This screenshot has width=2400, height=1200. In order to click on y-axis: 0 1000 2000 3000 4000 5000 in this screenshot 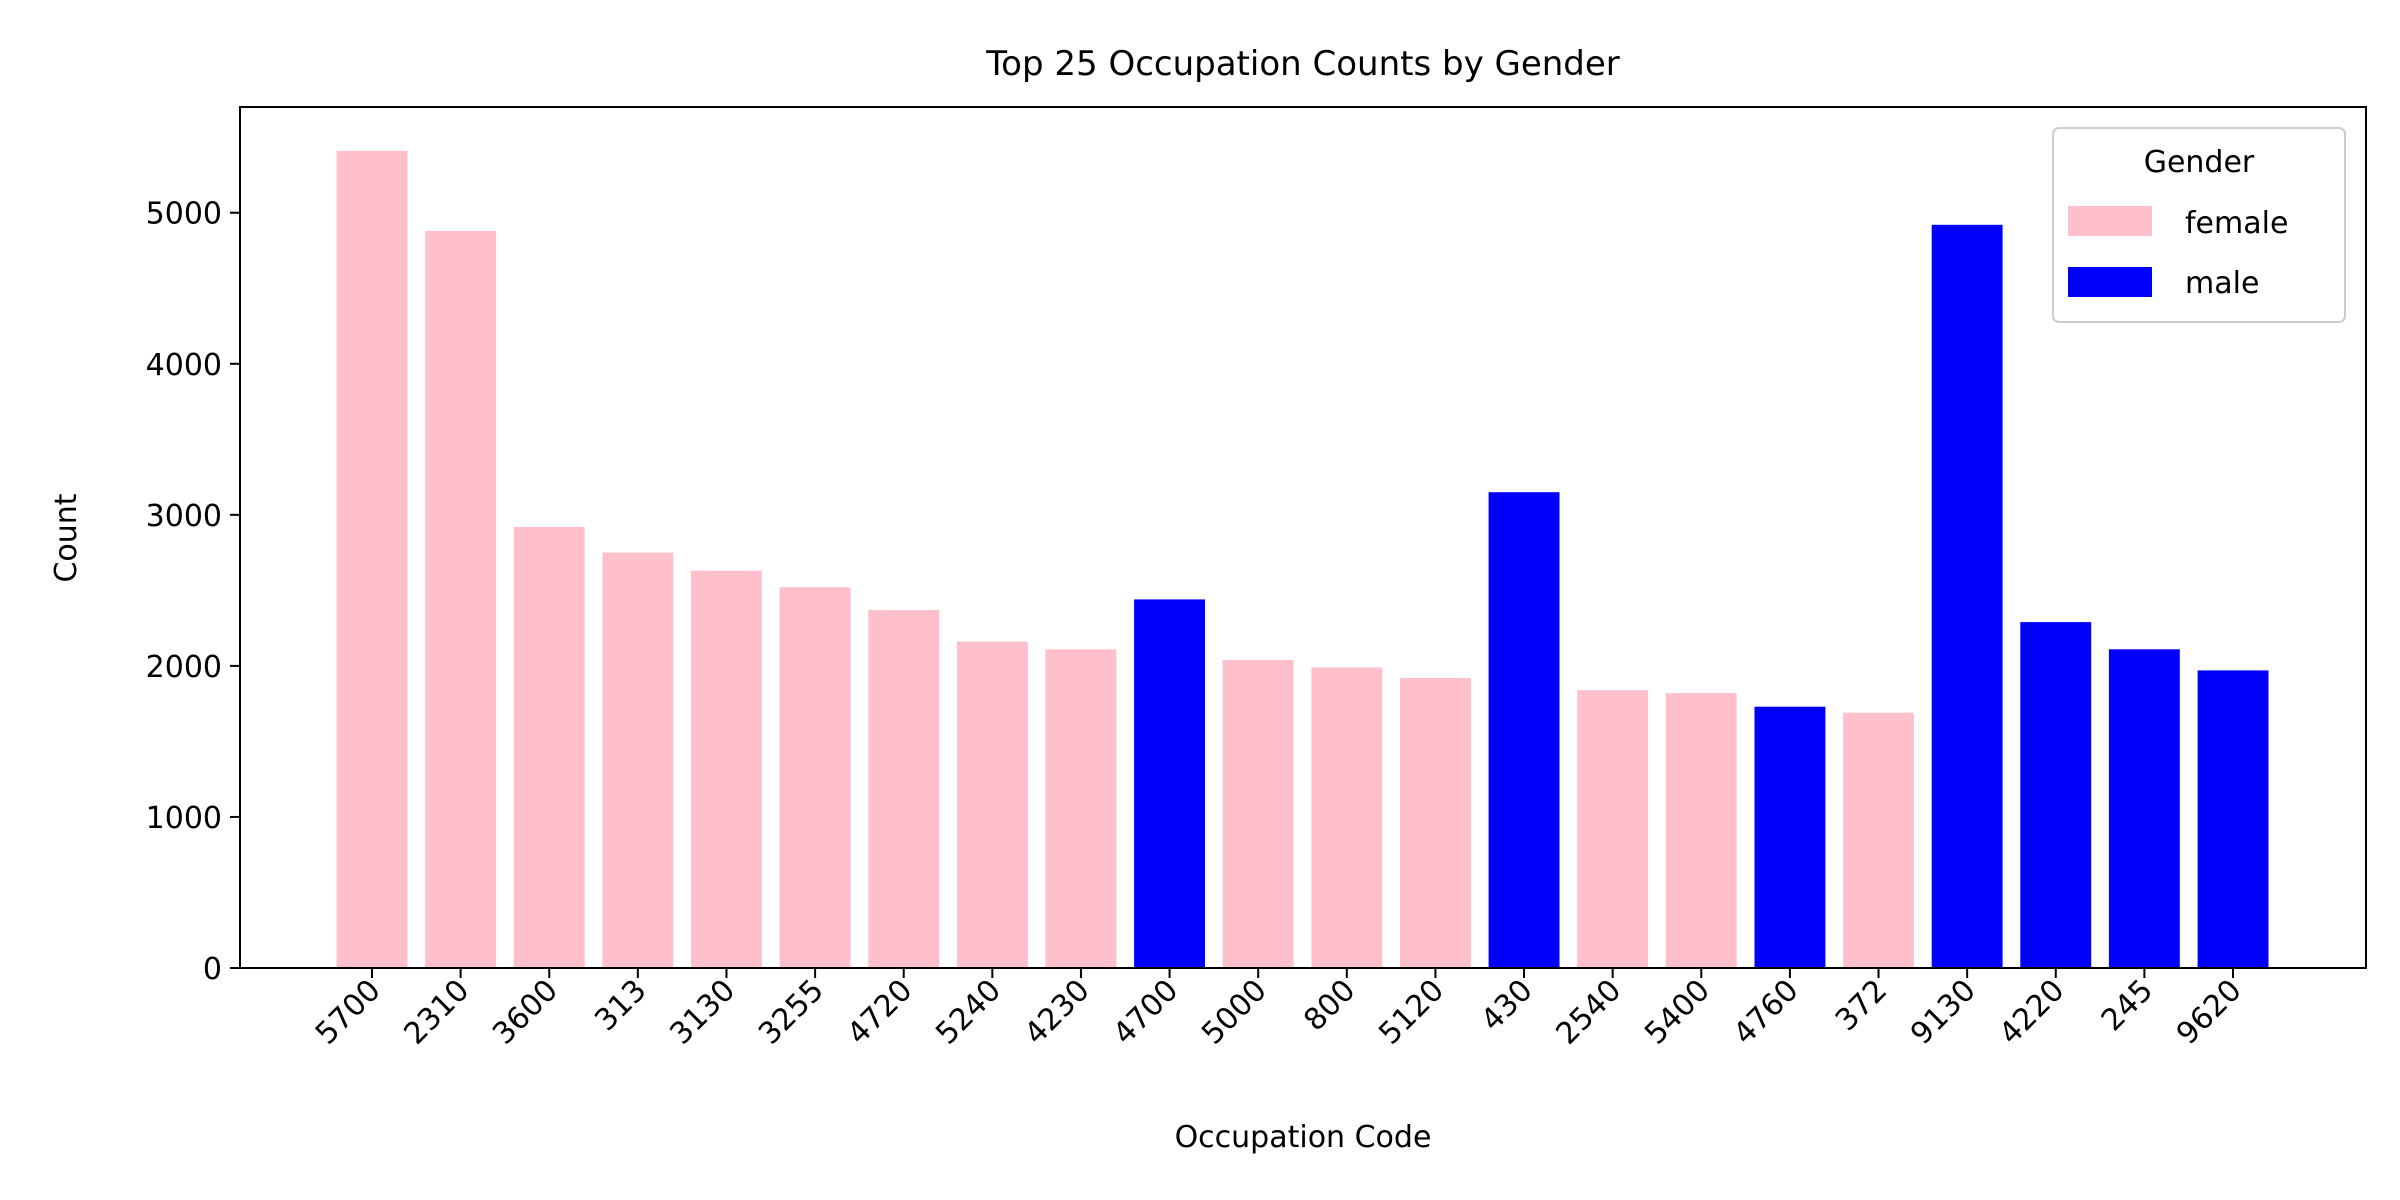, I will do `click(193, 592)`.